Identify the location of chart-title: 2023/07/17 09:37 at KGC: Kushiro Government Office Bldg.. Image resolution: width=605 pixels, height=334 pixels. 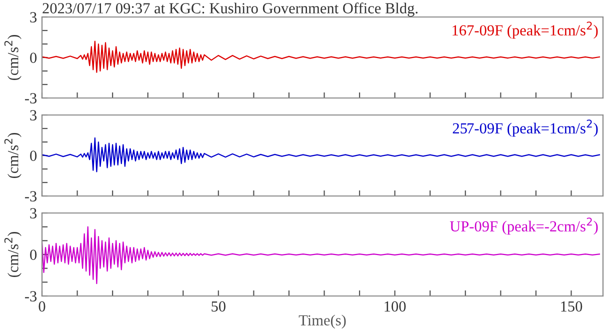
(230, 9).